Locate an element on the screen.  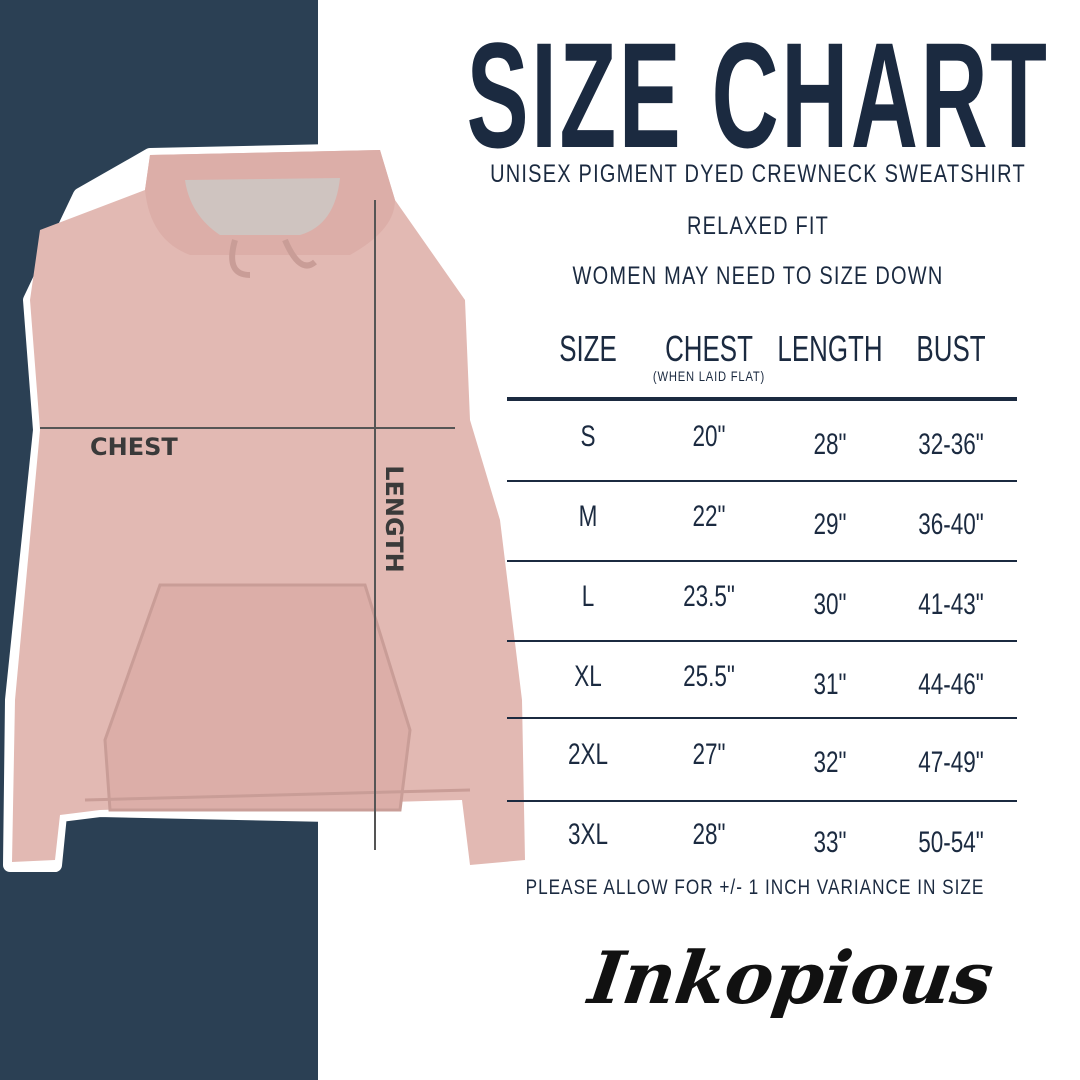
brand-logo: Inkopious is located at coordinates (791, 977).